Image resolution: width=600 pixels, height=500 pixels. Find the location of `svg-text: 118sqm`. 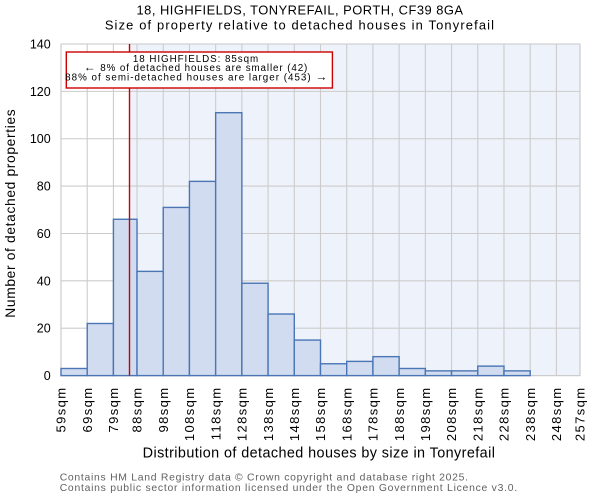

svg-text: 118sqm is located at coordinates (215, 414).